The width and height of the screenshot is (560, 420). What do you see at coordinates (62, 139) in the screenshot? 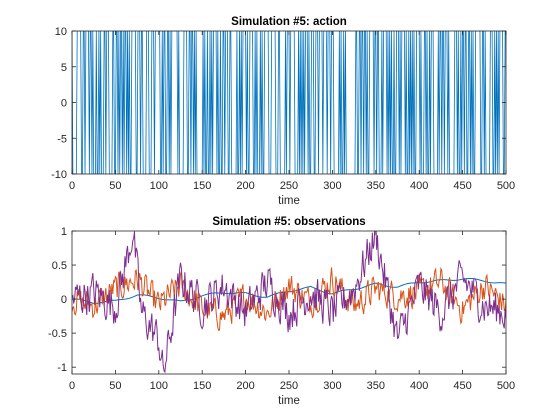
I see `action-y-tick-label: -5` at bounding box center [62, 139].